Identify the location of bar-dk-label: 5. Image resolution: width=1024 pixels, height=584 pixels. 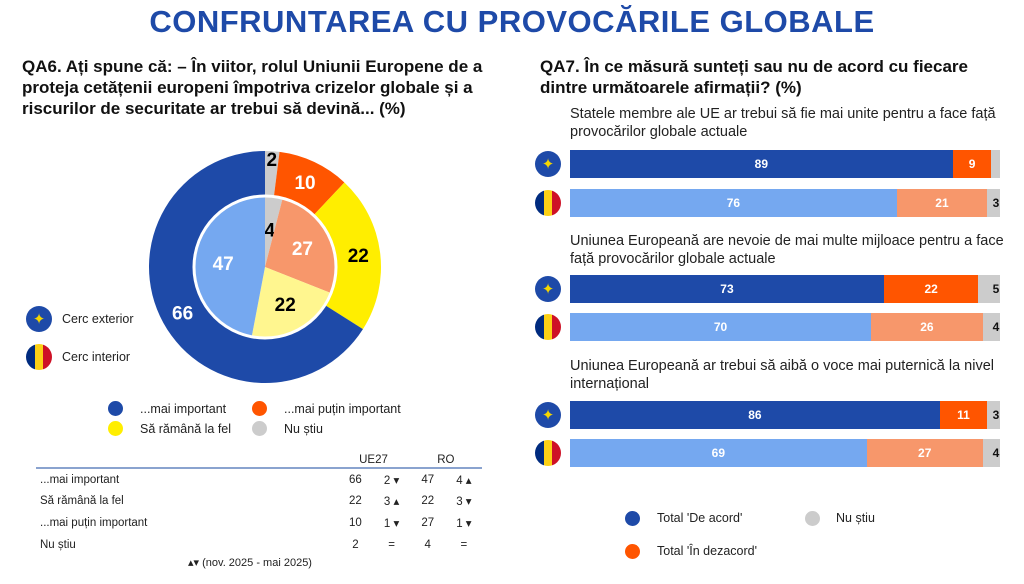
(996, 289).